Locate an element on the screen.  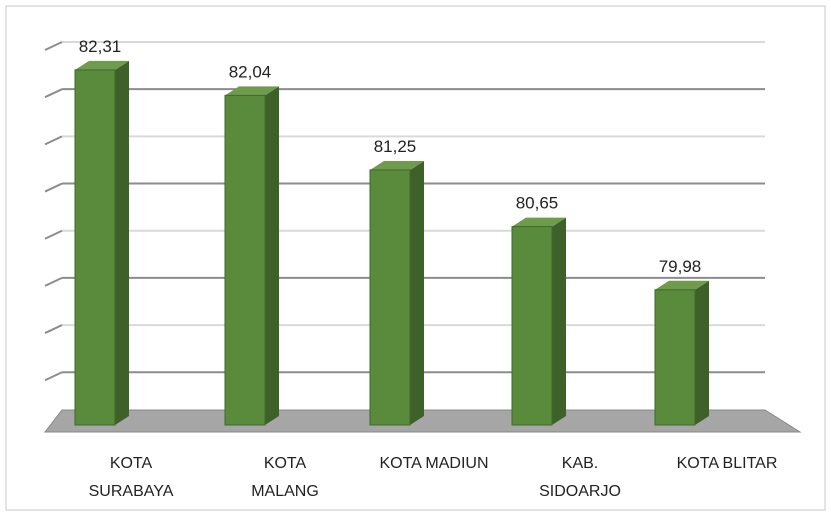
value-label: 80,65 is located at coordinates (537, 203).